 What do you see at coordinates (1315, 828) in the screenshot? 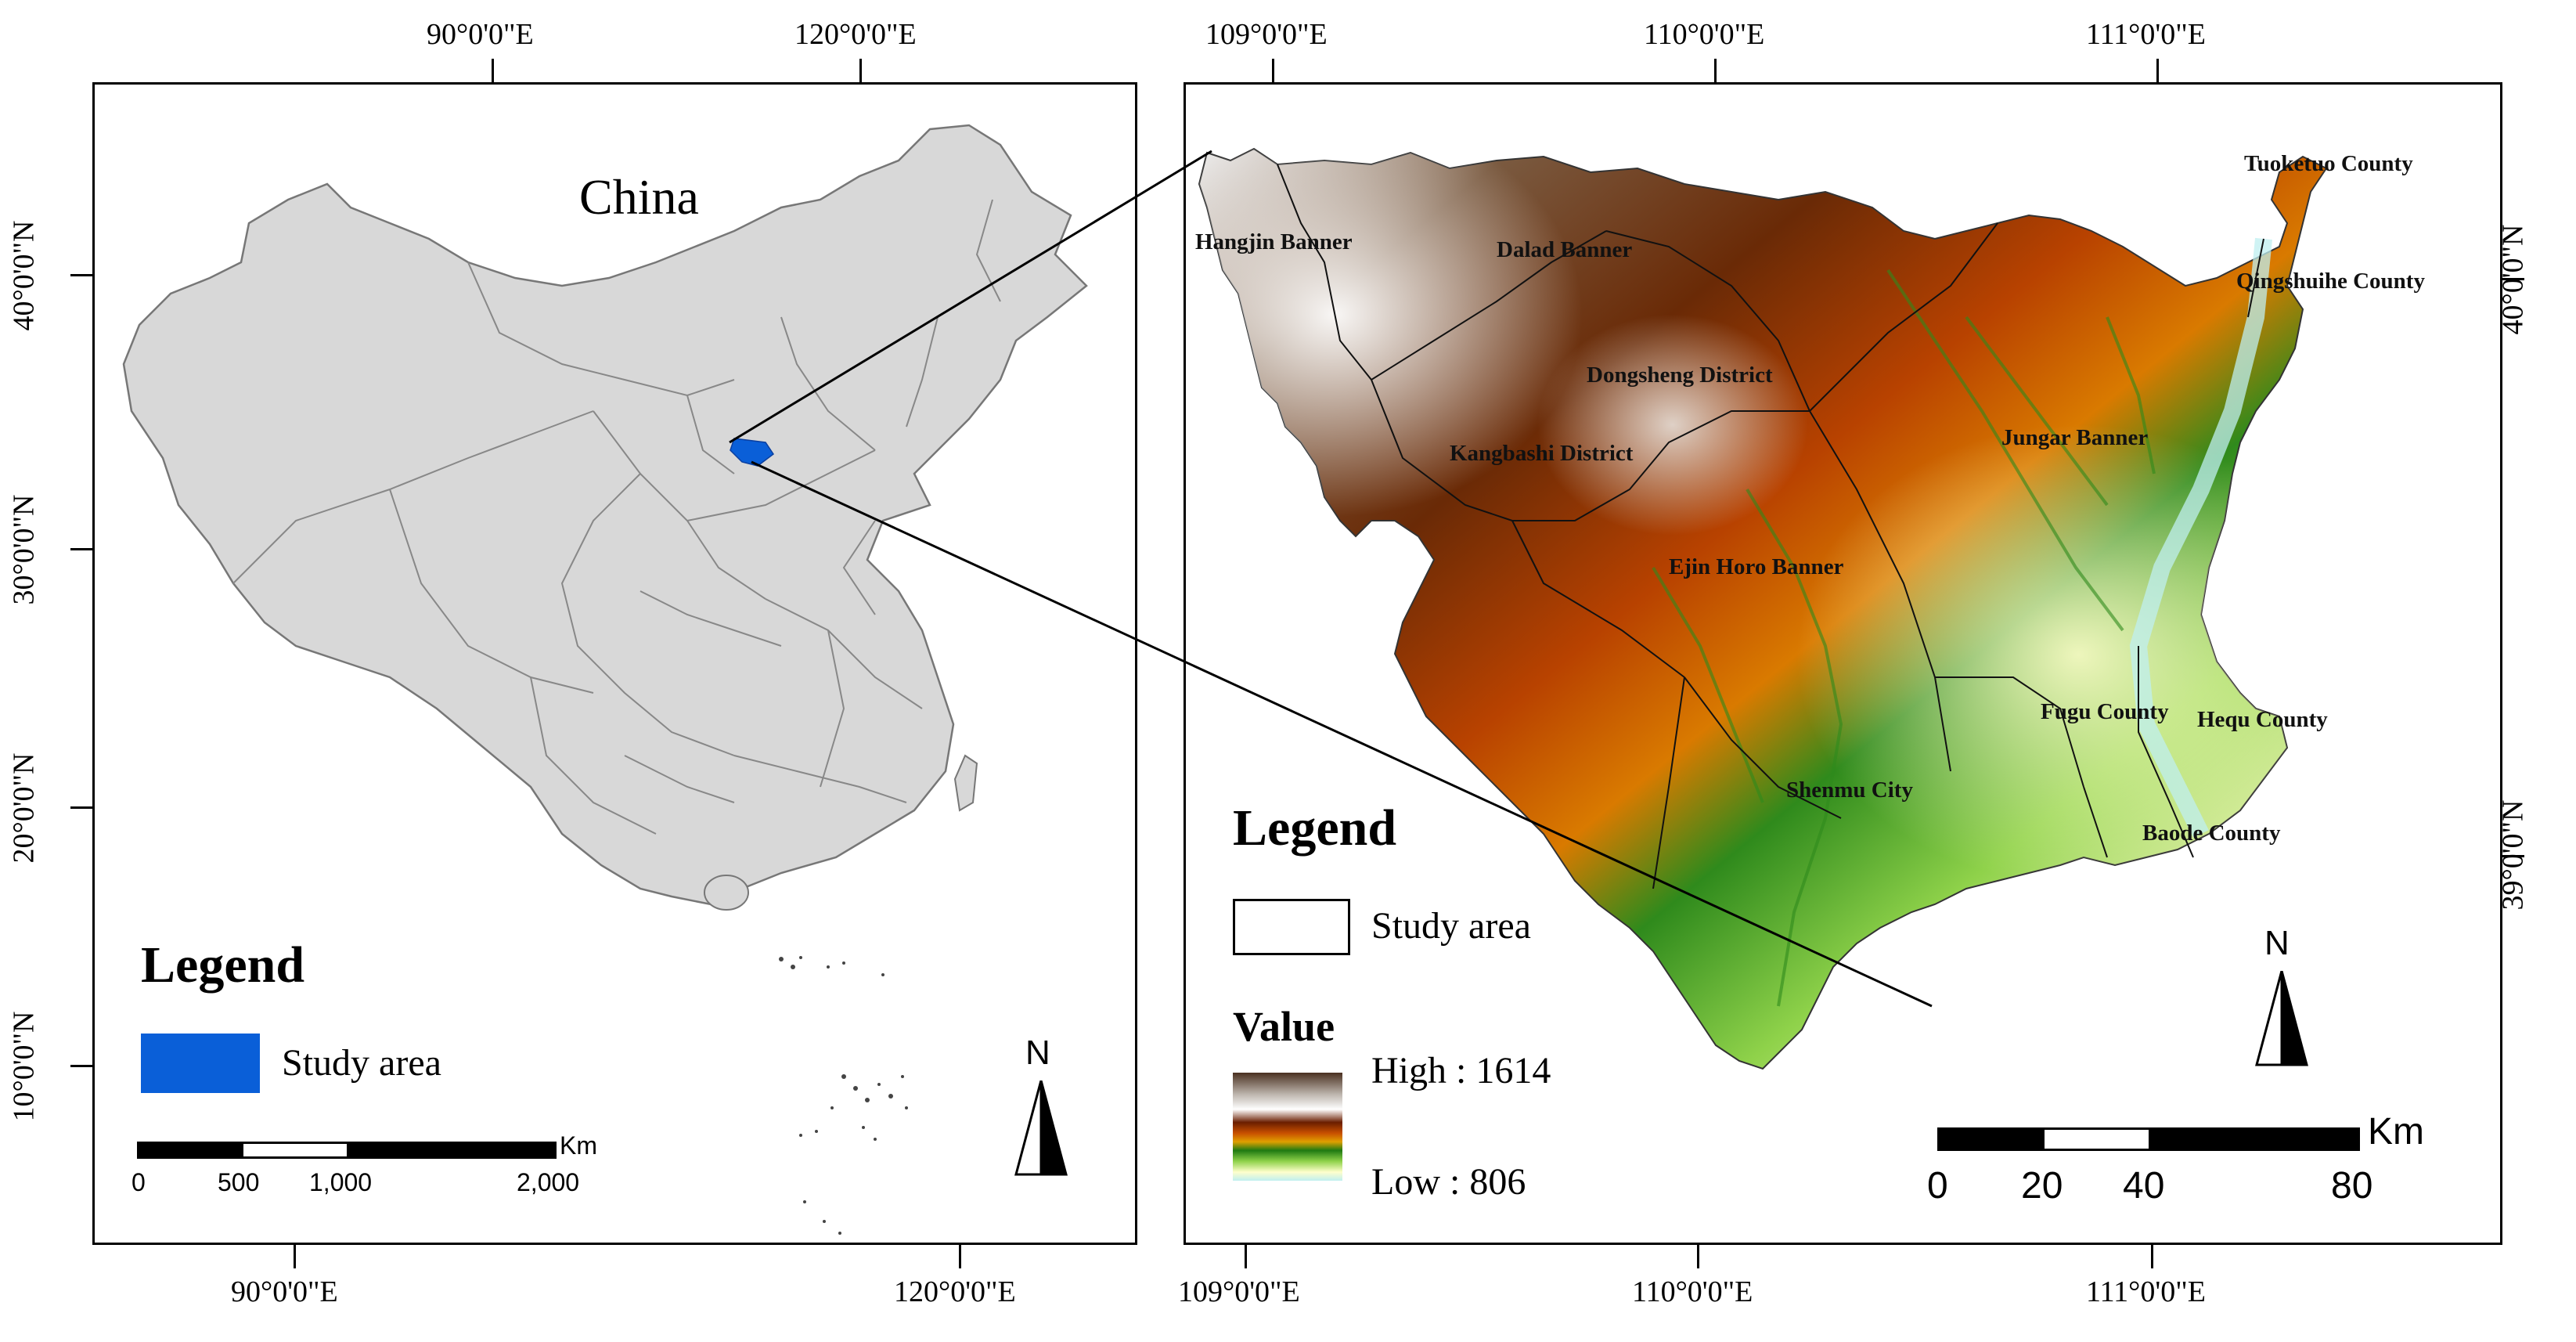
I see `right-legend-heading: Legend` at bounding box center [1315, 828].